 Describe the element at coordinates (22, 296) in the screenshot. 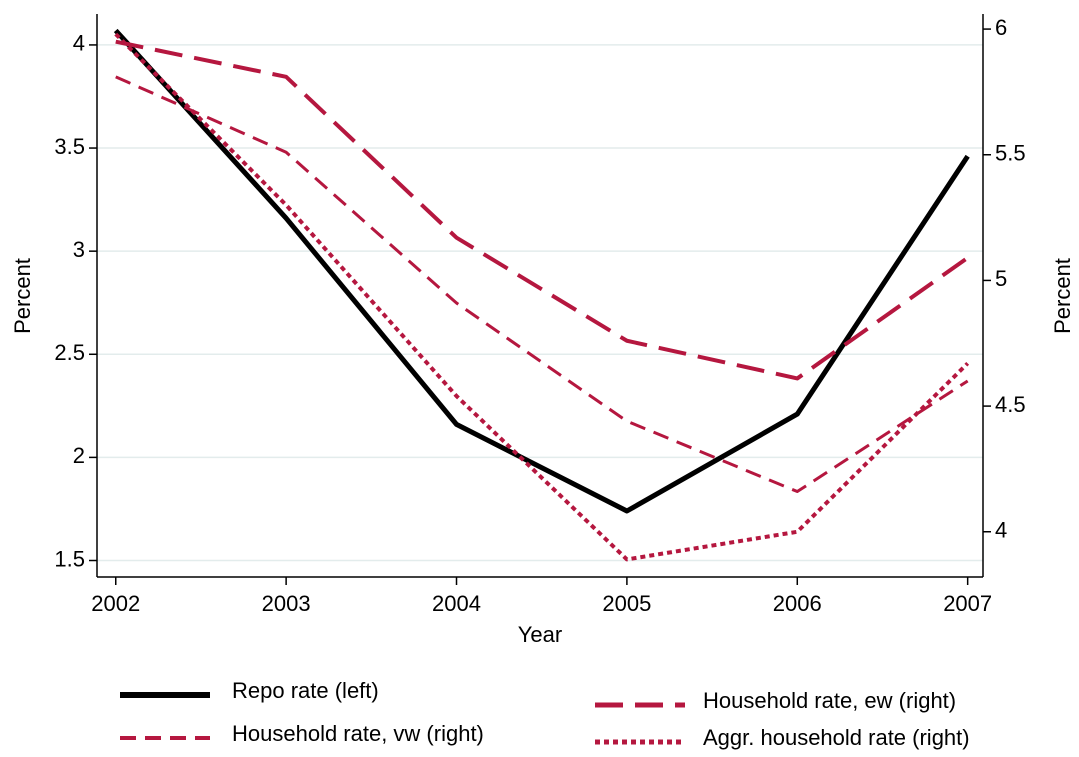

I see `y-axis-label: Percent` at that location.